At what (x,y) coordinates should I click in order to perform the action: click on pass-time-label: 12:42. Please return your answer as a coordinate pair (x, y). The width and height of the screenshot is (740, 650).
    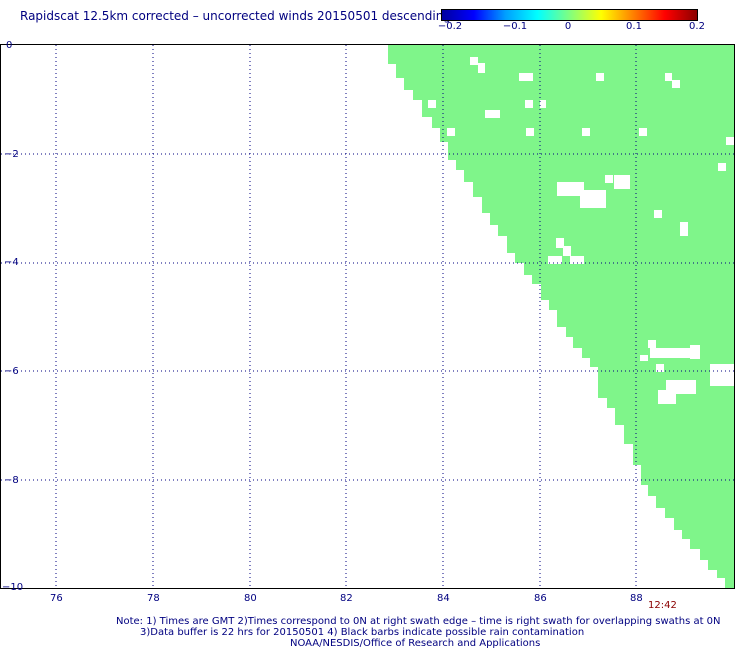
    Looking at the image, I should click on (662, 605).